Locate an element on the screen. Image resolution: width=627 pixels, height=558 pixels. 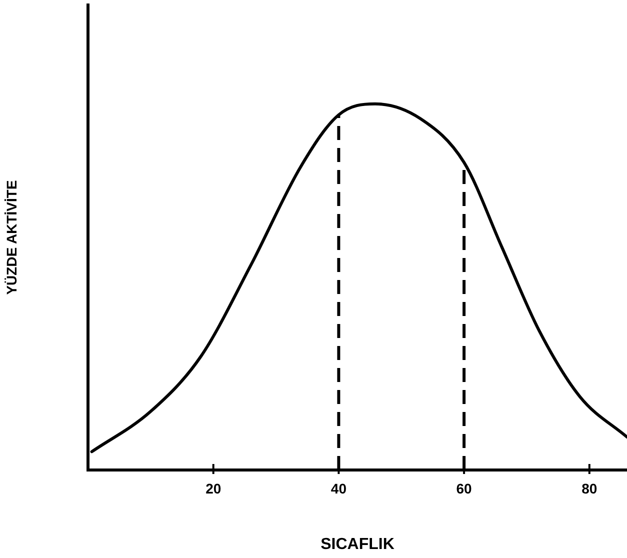
x-tick-label: 60 is located at coordinates (464, 488).